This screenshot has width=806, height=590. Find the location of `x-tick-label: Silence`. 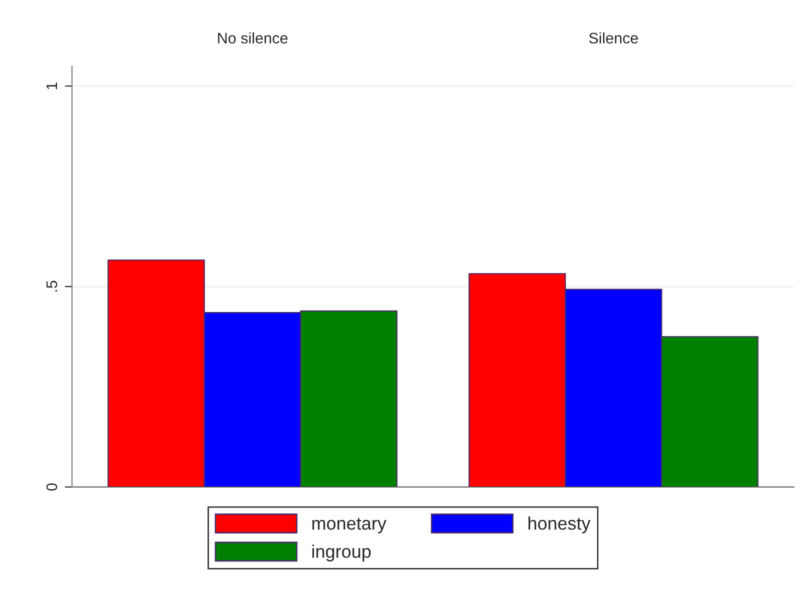

x-tick-label: Silence is located at coordinates (613, 38).